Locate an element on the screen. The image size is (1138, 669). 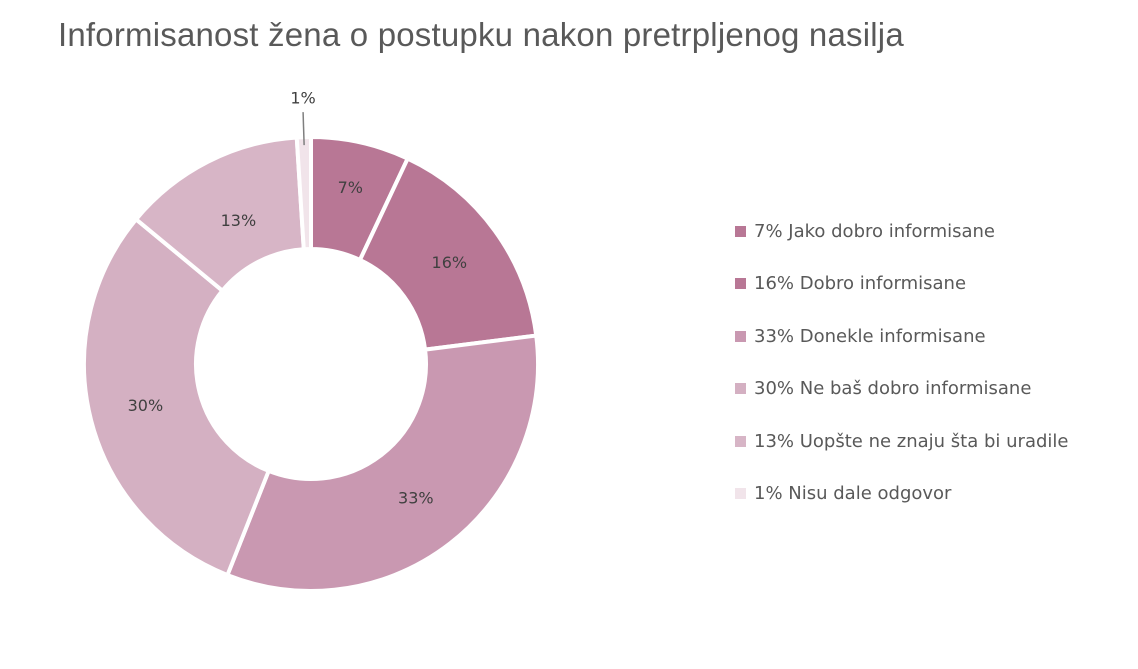
legend-label: 33% Donekle informisane is located at coordinates (870, 336).